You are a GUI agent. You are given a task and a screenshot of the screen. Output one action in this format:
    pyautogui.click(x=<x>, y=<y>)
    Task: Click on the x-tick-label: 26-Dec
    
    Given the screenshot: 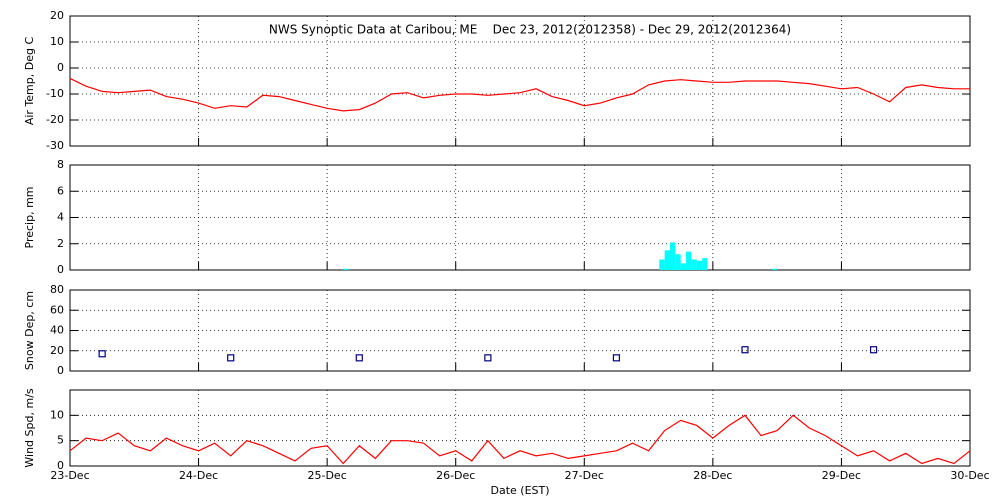 What is the action you would take?
    pyautogui.click(x=455, y=475)
    